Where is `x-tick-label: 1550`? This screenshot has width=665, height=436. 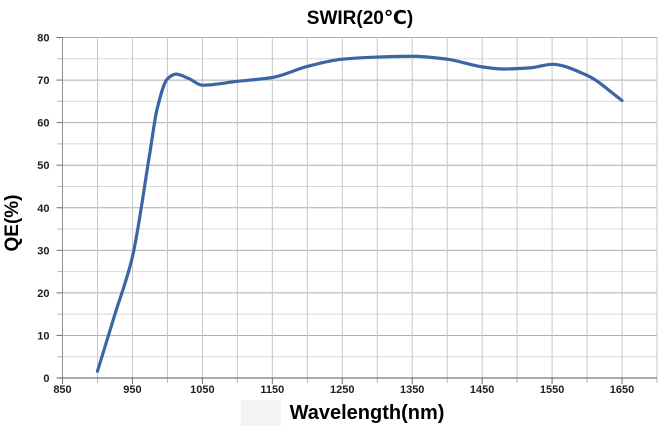 x-tick-label: 1550 is located at coordinates (552, 390).